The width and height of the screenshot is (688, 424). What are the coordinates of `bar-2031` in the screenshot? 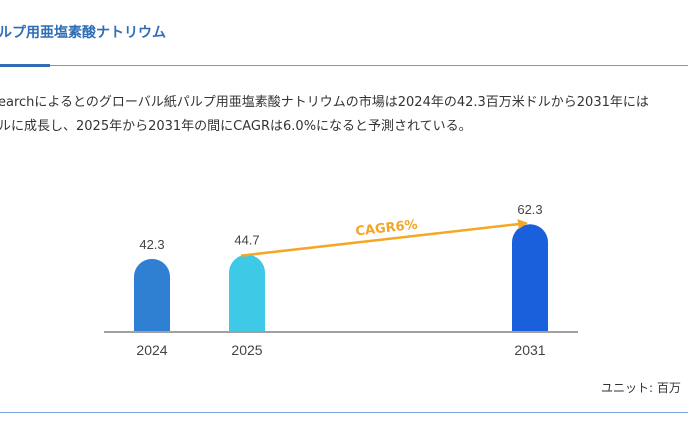 It's located at (530, 278).